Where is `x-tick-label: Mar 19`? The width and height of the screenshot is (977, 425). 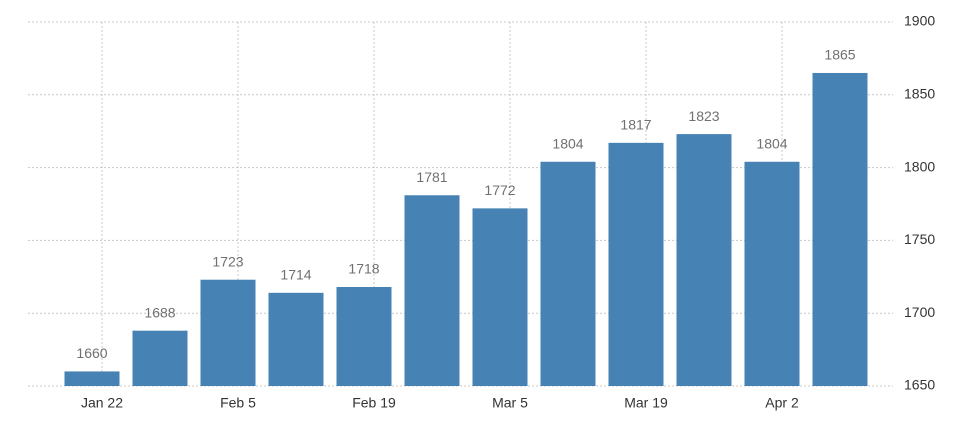
x-tick-label: Mar 19 is located at coordinates (646, 403).